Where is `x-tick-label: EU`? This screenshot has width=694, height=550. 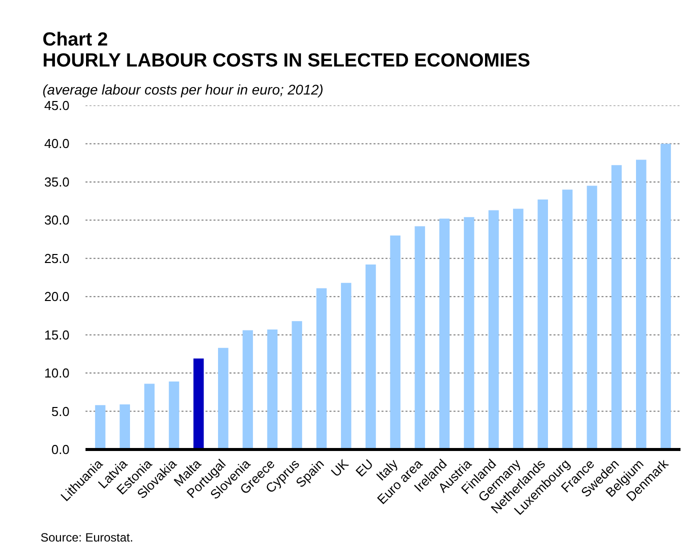
x-tick-label: EU is located at coordinates (364, 468).